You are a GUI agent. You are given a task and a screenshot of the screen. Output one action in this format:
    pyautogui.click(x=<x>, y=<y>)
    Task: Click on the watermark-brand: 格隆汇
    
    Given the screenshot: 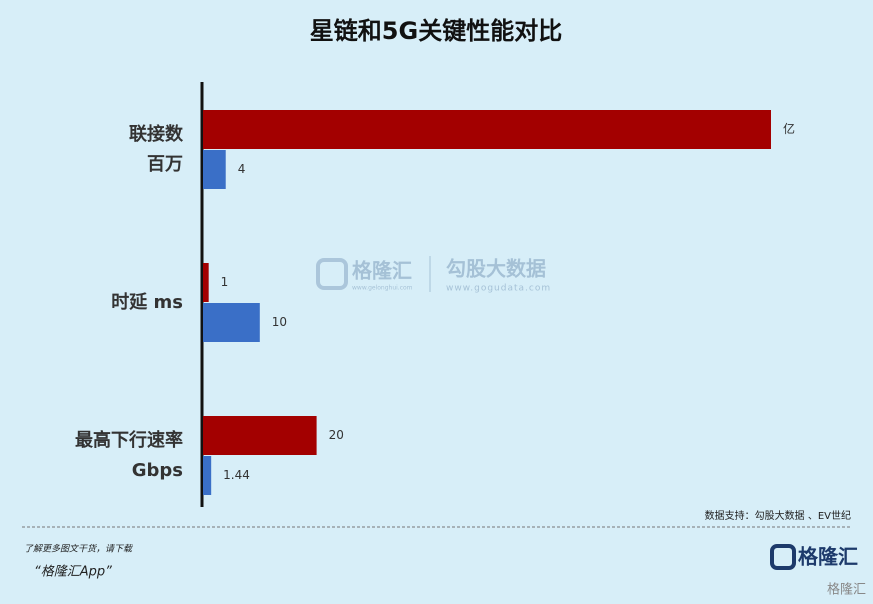 What is the action you would take?
    pyautogui.click(x=382, y=271)
    